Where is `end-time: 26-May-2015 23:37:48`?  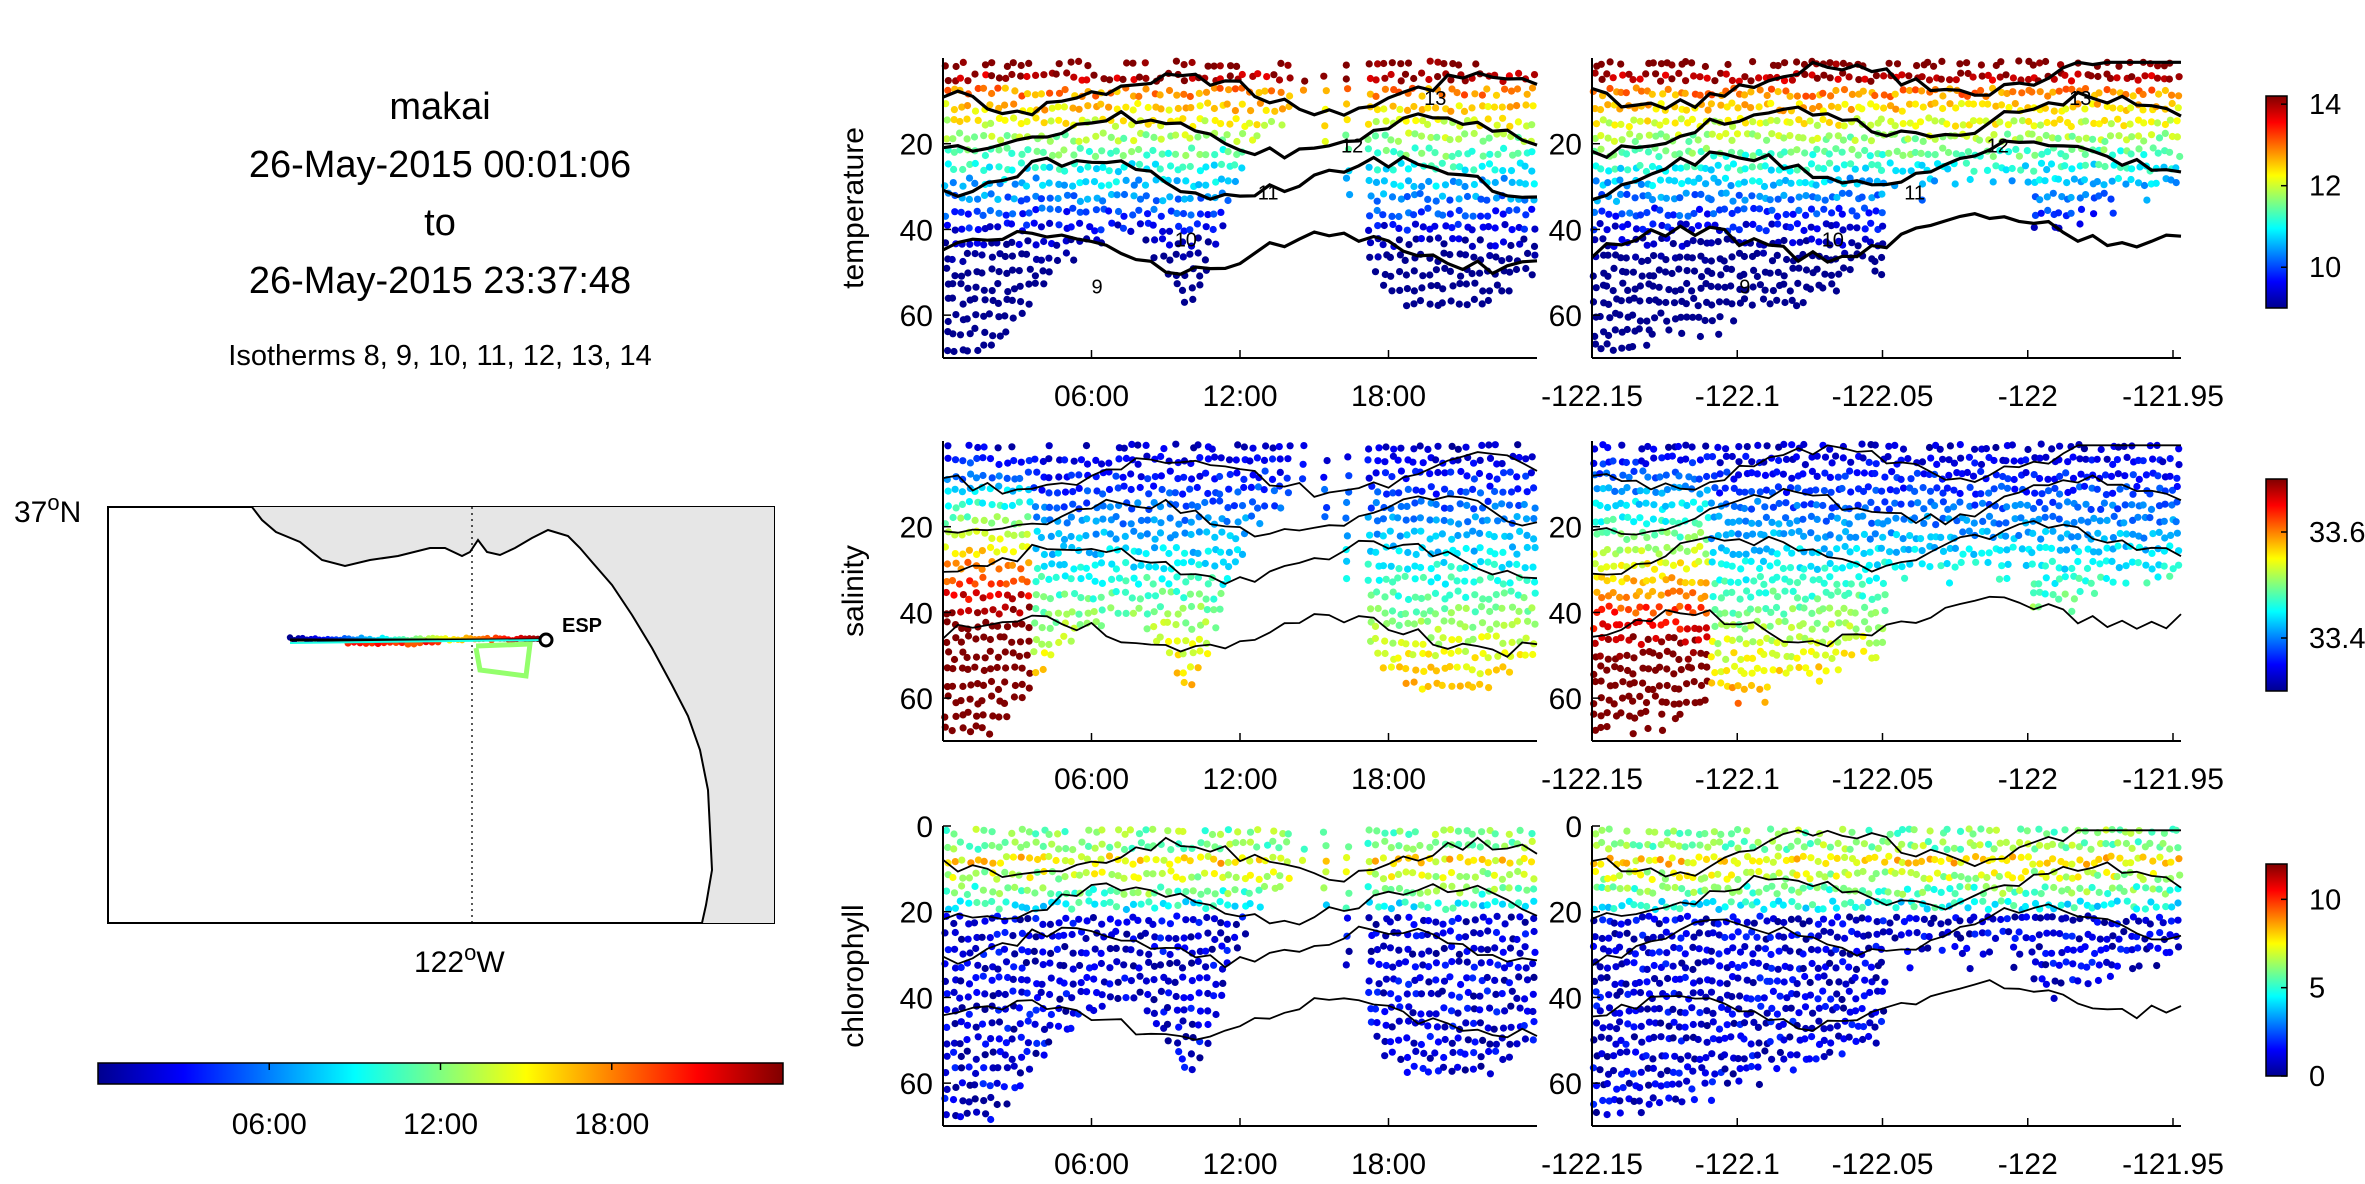
end-time: 26-May-2015 23:37:48 is located at coordinates (440, 281).